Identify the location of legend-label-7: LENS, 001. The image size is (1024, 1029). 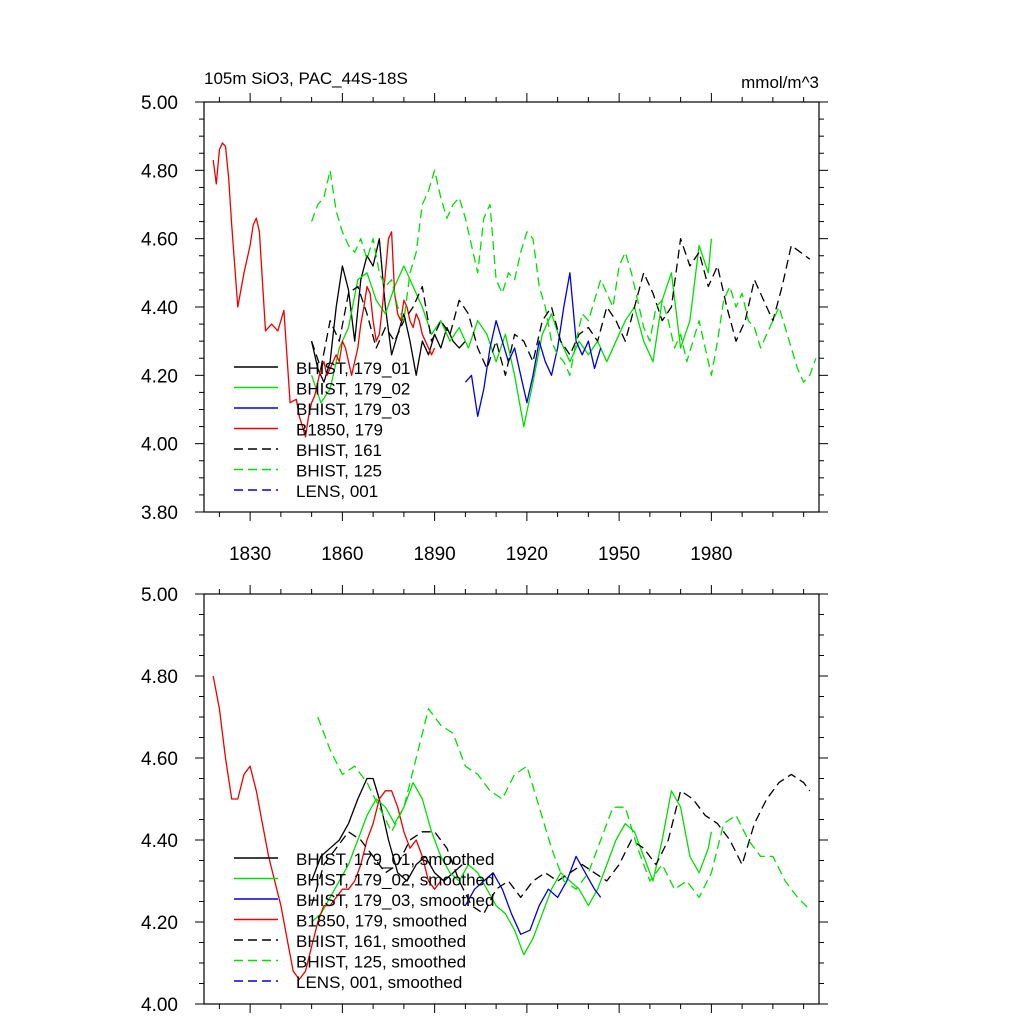
(337, 491).